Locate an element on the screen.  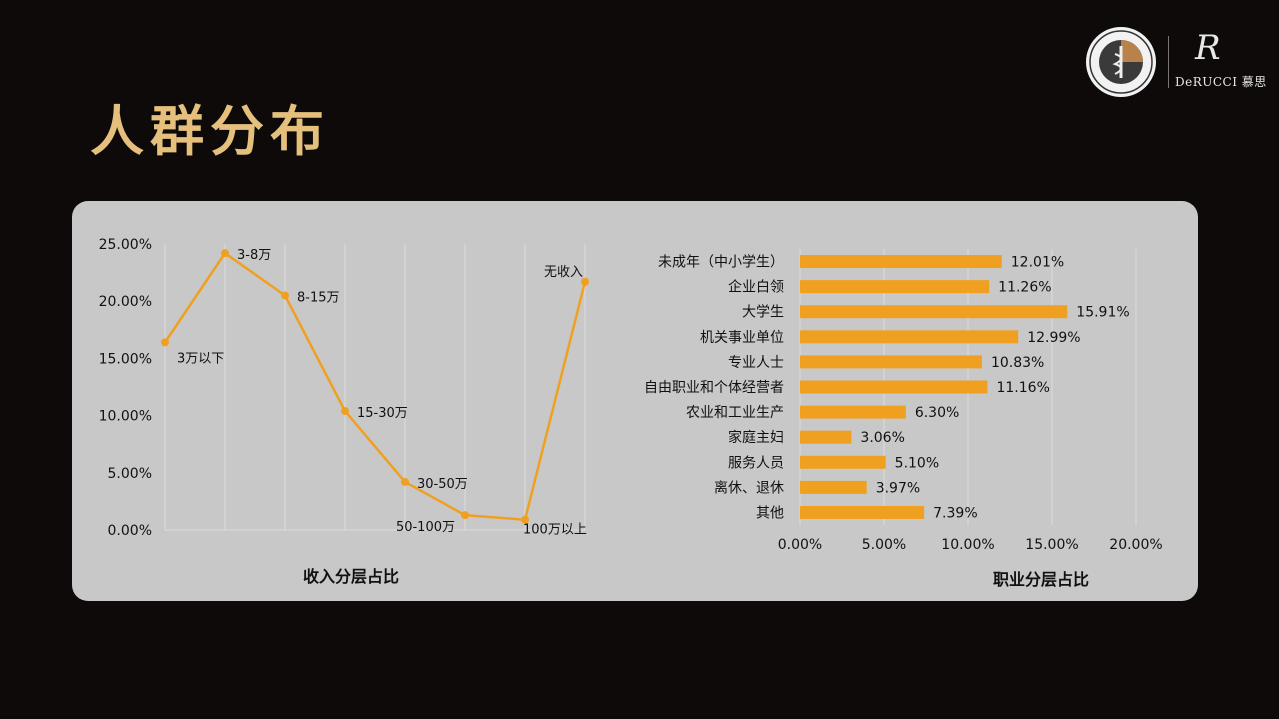
society-seal-icon is located at coordinates (1121, 62).